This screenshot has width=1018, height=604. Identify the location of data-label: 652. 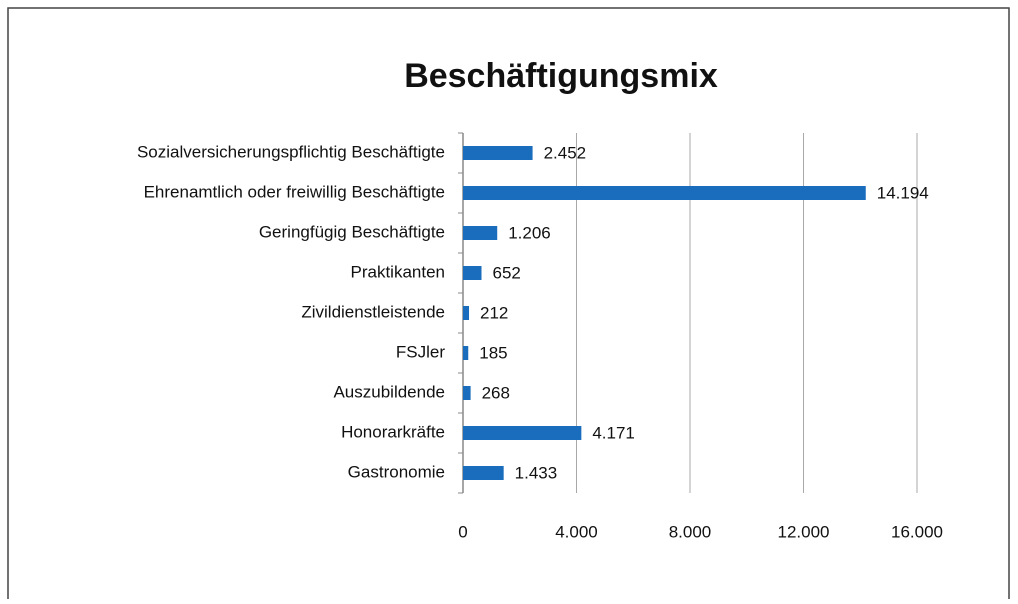
(507, 272).